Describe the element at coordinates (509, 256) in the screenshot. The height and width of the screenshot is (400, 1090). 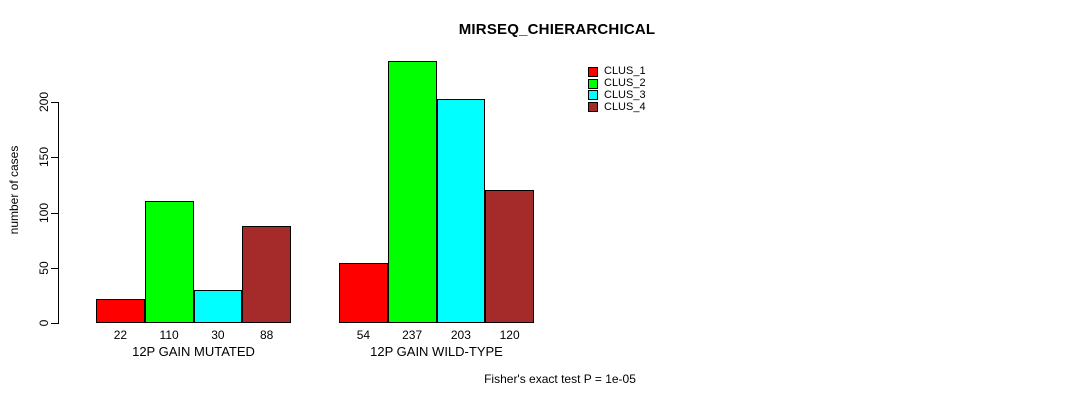
I see `bar-clus_4-group2` at that location.